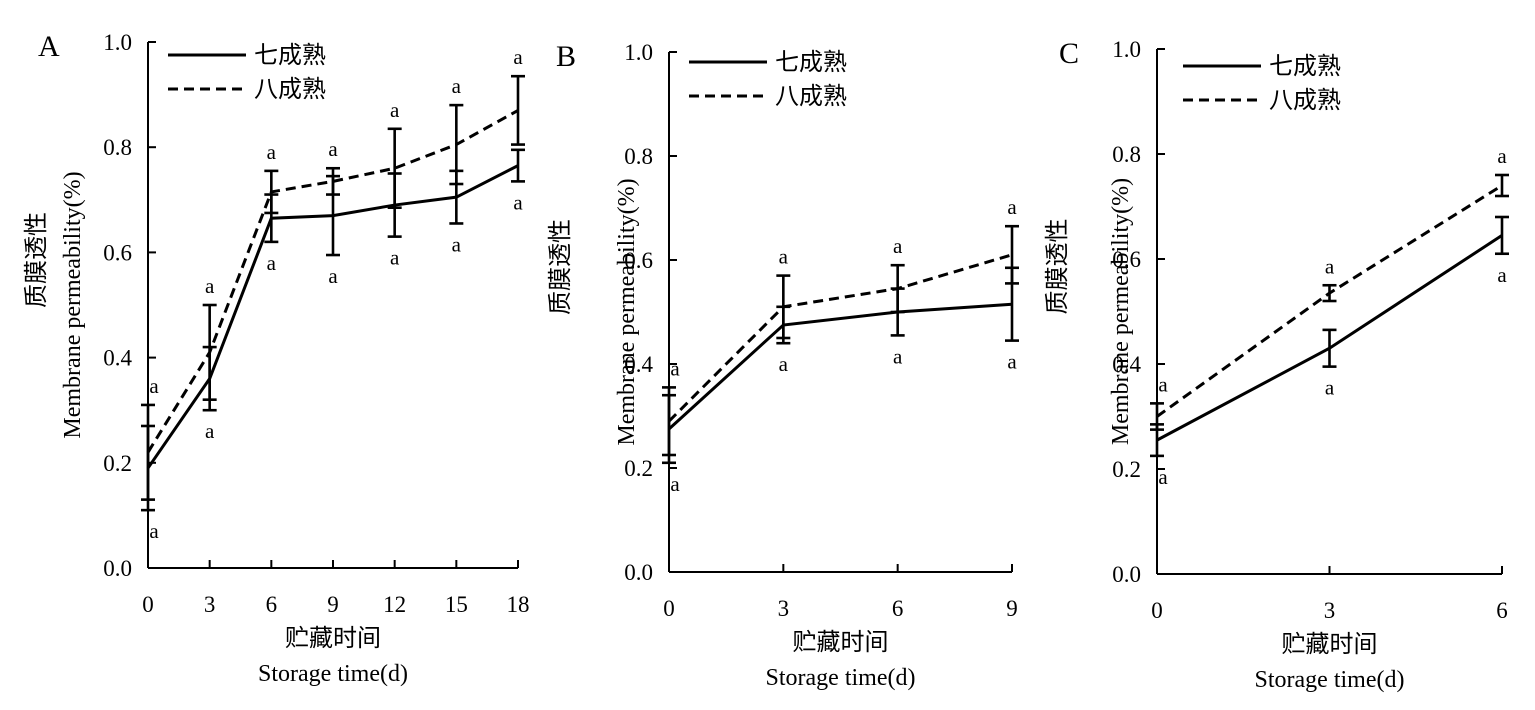  What do you see at coordinates (1069, 53) in the screenshot?
I see `panel-label: C` at bounding box center [1069, 53].